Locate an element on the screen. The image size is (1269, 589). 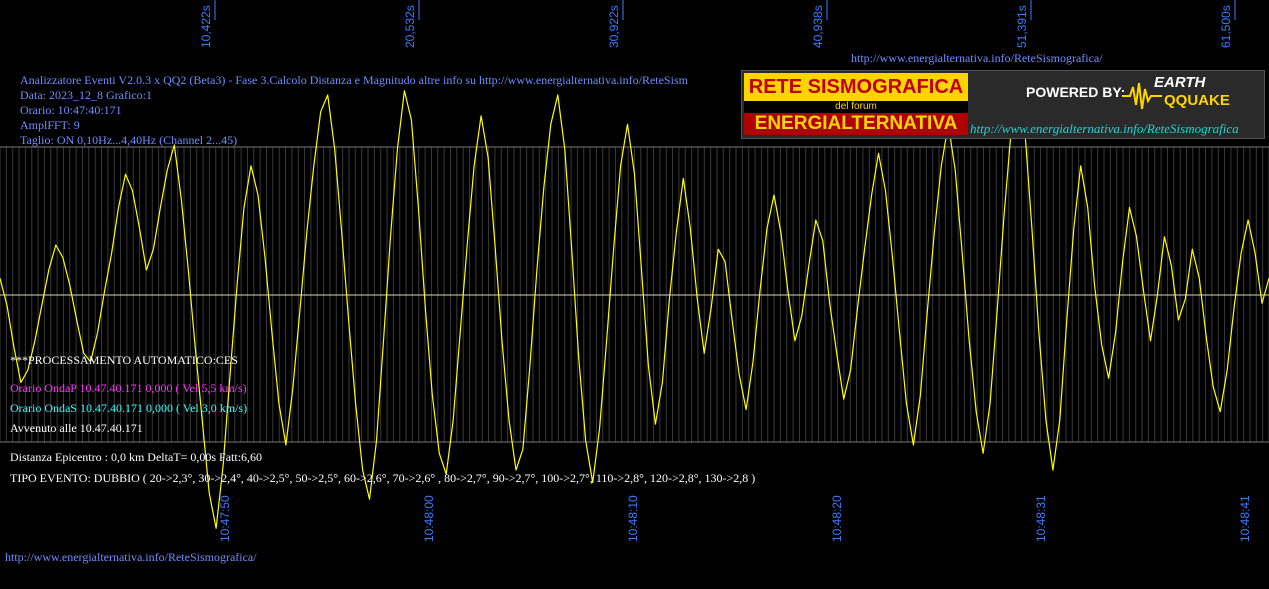
logo-powered-by: POWERED BY: is located at coordinates (1076, 92).